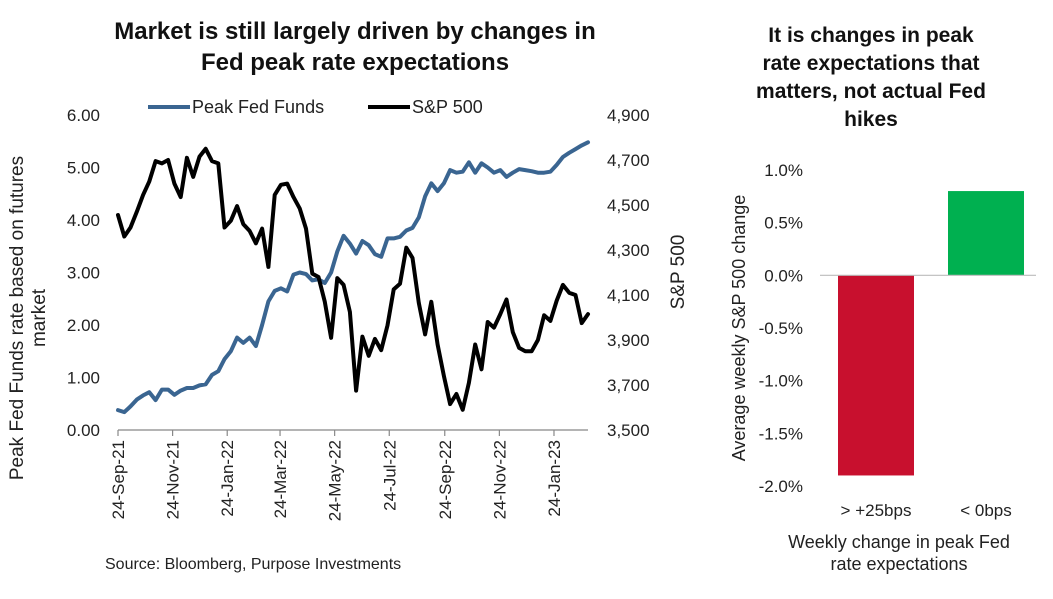  I want to click on y-right-tick-label: 4,900, so click(628, 115).